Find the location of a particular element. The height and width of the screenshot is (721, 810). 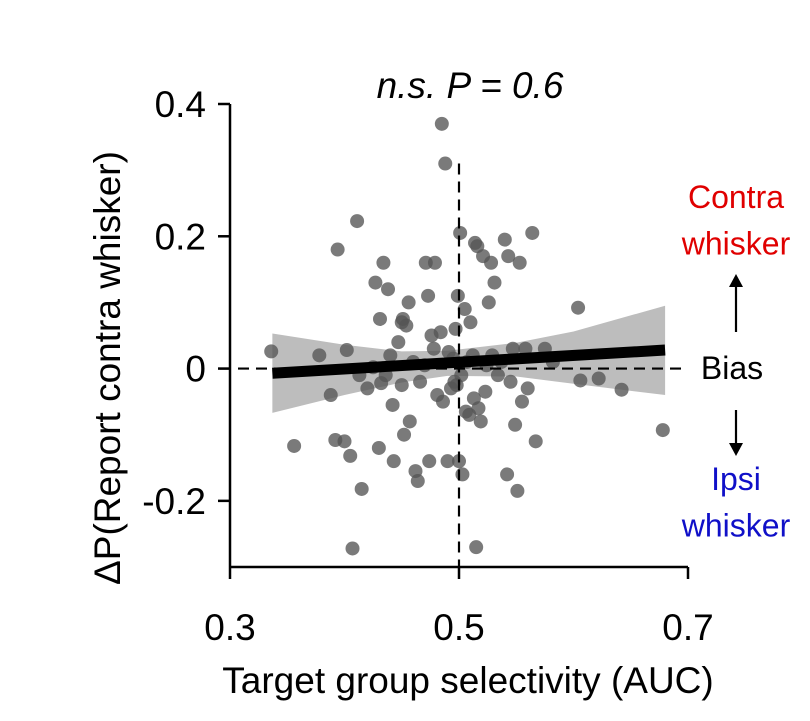

x-axis-label: Target group selectivity (AUC) is located at coordinates (467, 680).